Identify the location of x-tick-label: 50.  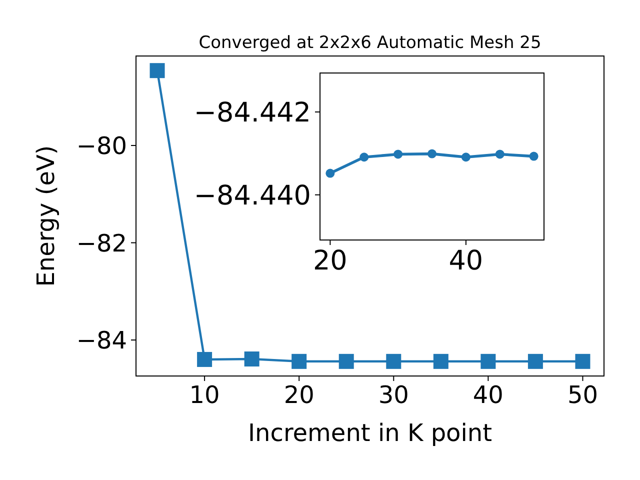
(582, 395).